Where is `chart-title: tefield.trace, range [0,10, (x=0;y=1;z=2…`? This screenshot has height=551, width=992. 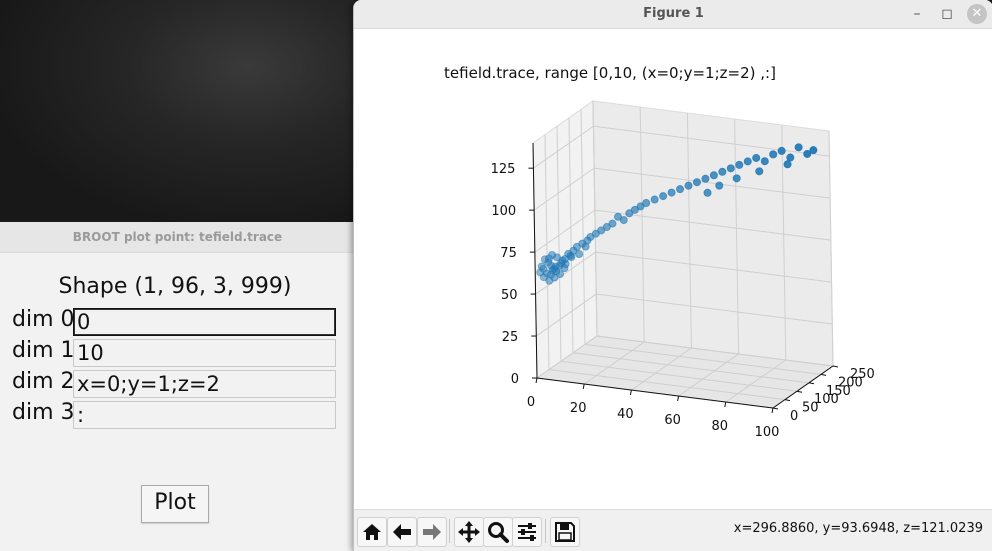 chart-title: tefield.trace, range [0,10, (x=0;y=1;z=2… is located at coordinates (610, 73).